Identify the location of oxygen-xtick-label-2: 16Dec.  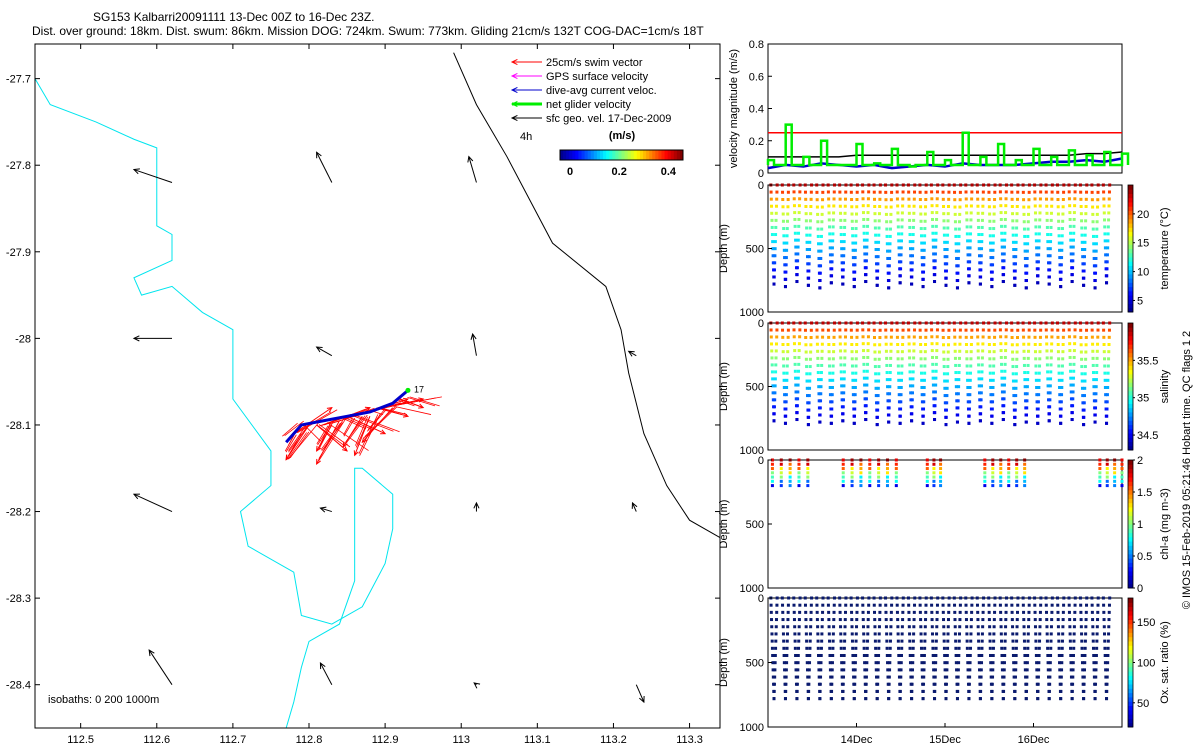
(1034, 740).